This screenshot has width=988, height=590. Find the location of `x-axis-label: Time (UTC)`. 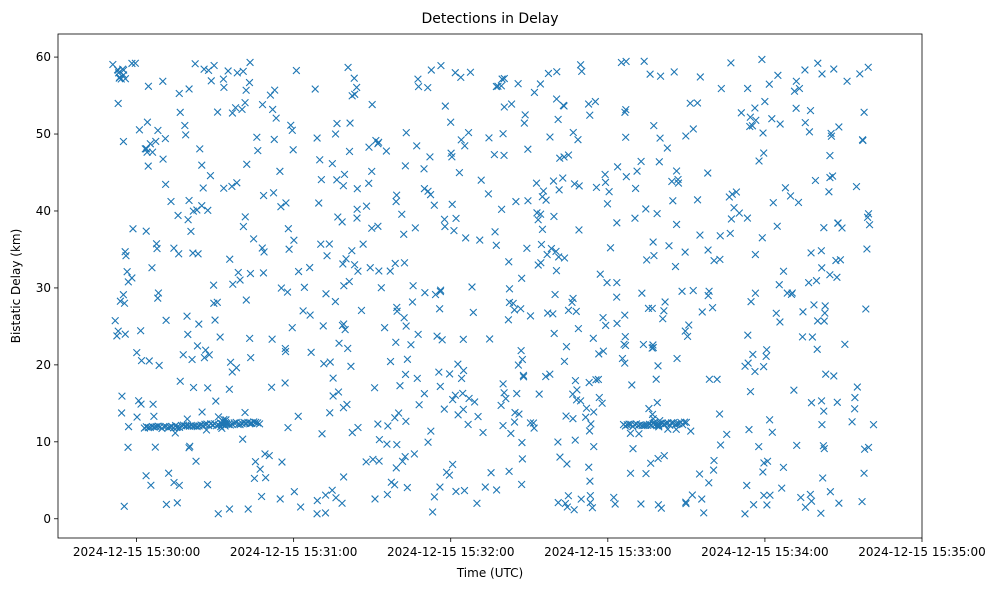

x-axis-label: Time (UTC) is located at coordinates (489, 573).